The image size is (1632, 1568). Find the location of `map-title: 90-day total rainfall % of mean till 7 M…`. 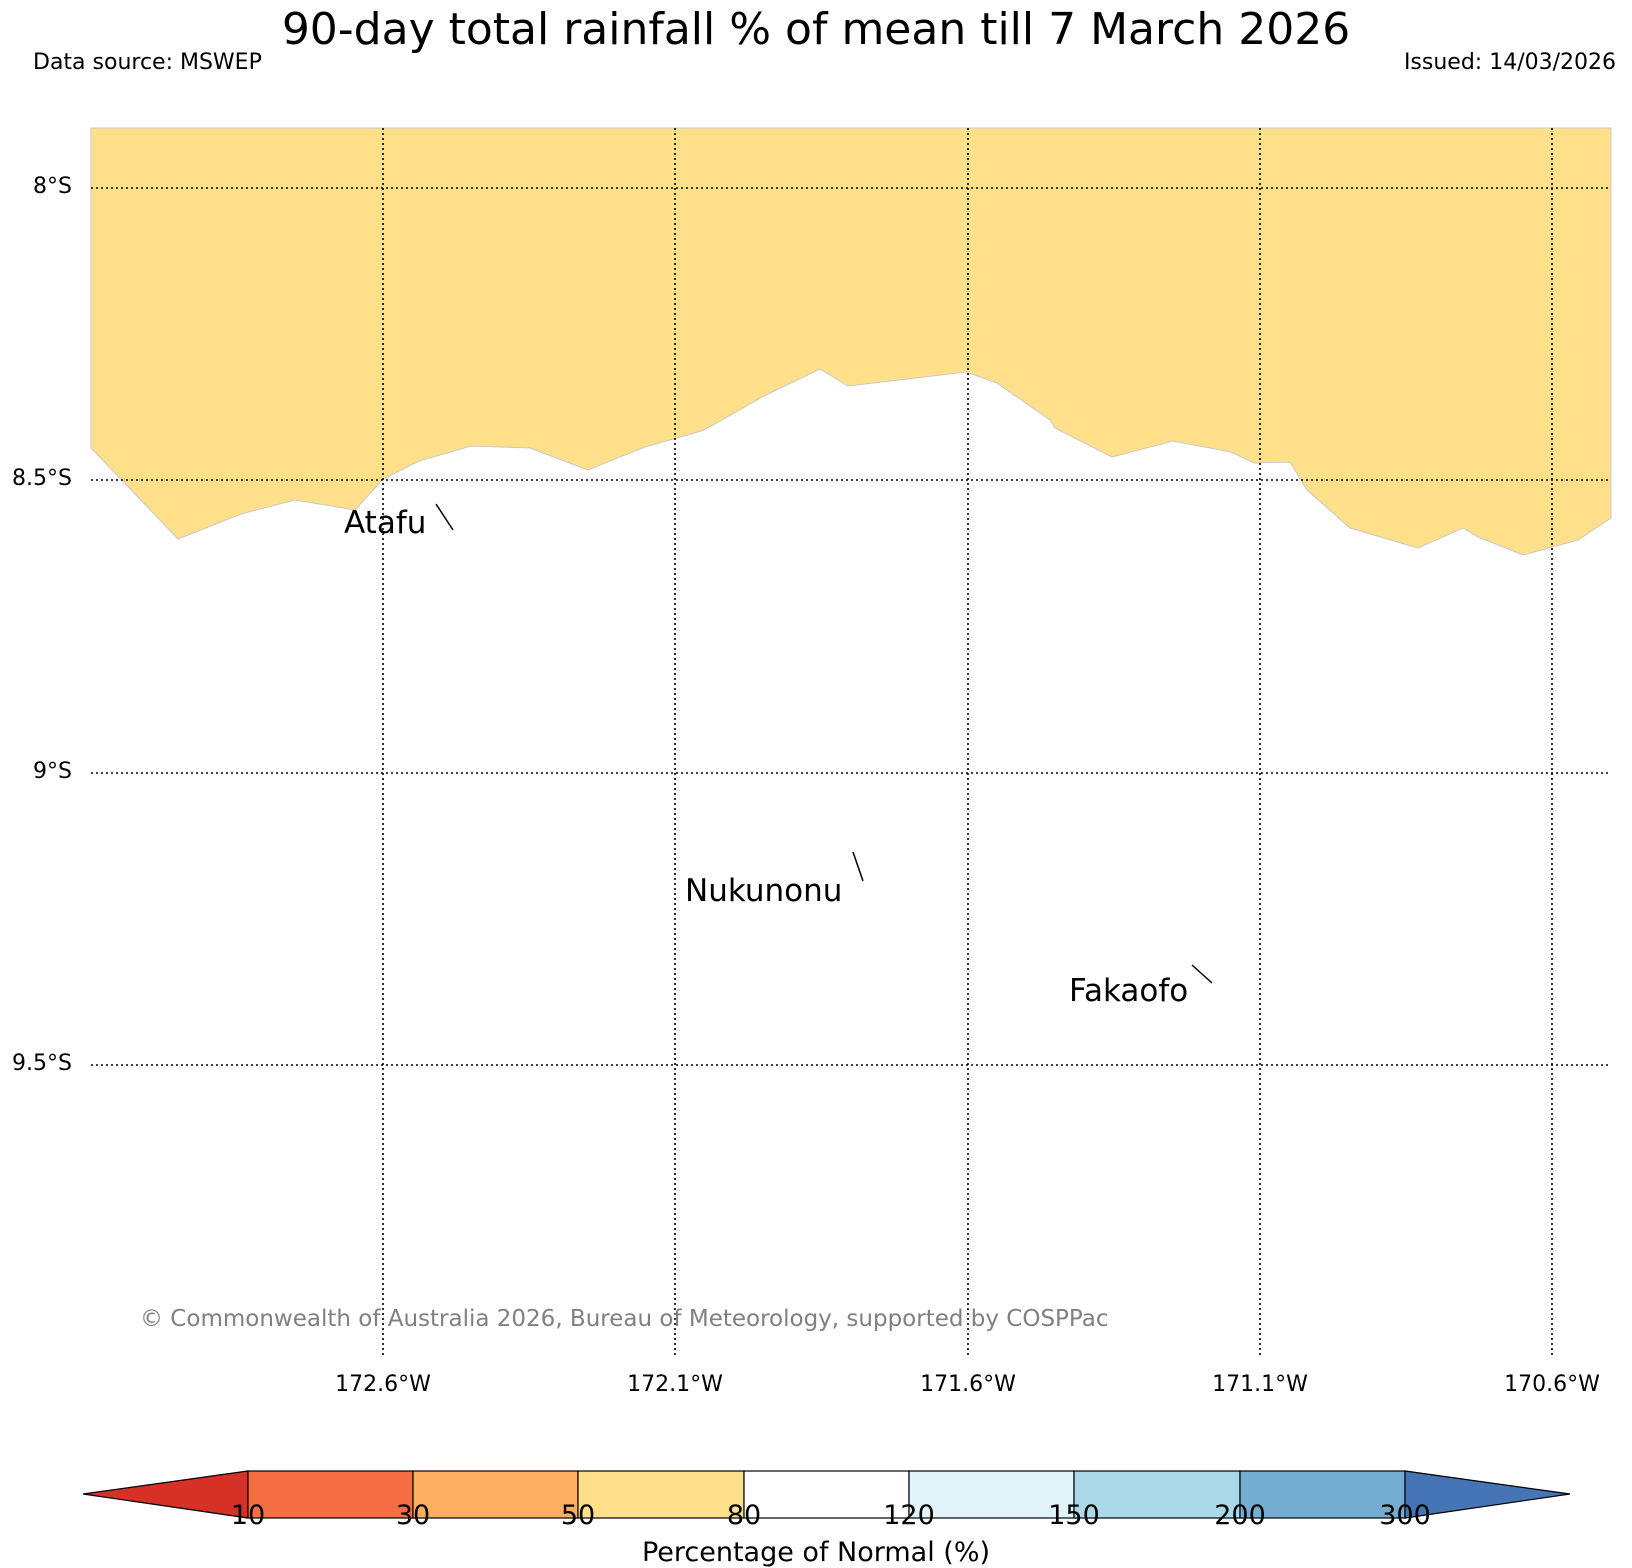

map-title: 90-day total rainfall % of mean till 7 M… is located at coordinates (816, 29).